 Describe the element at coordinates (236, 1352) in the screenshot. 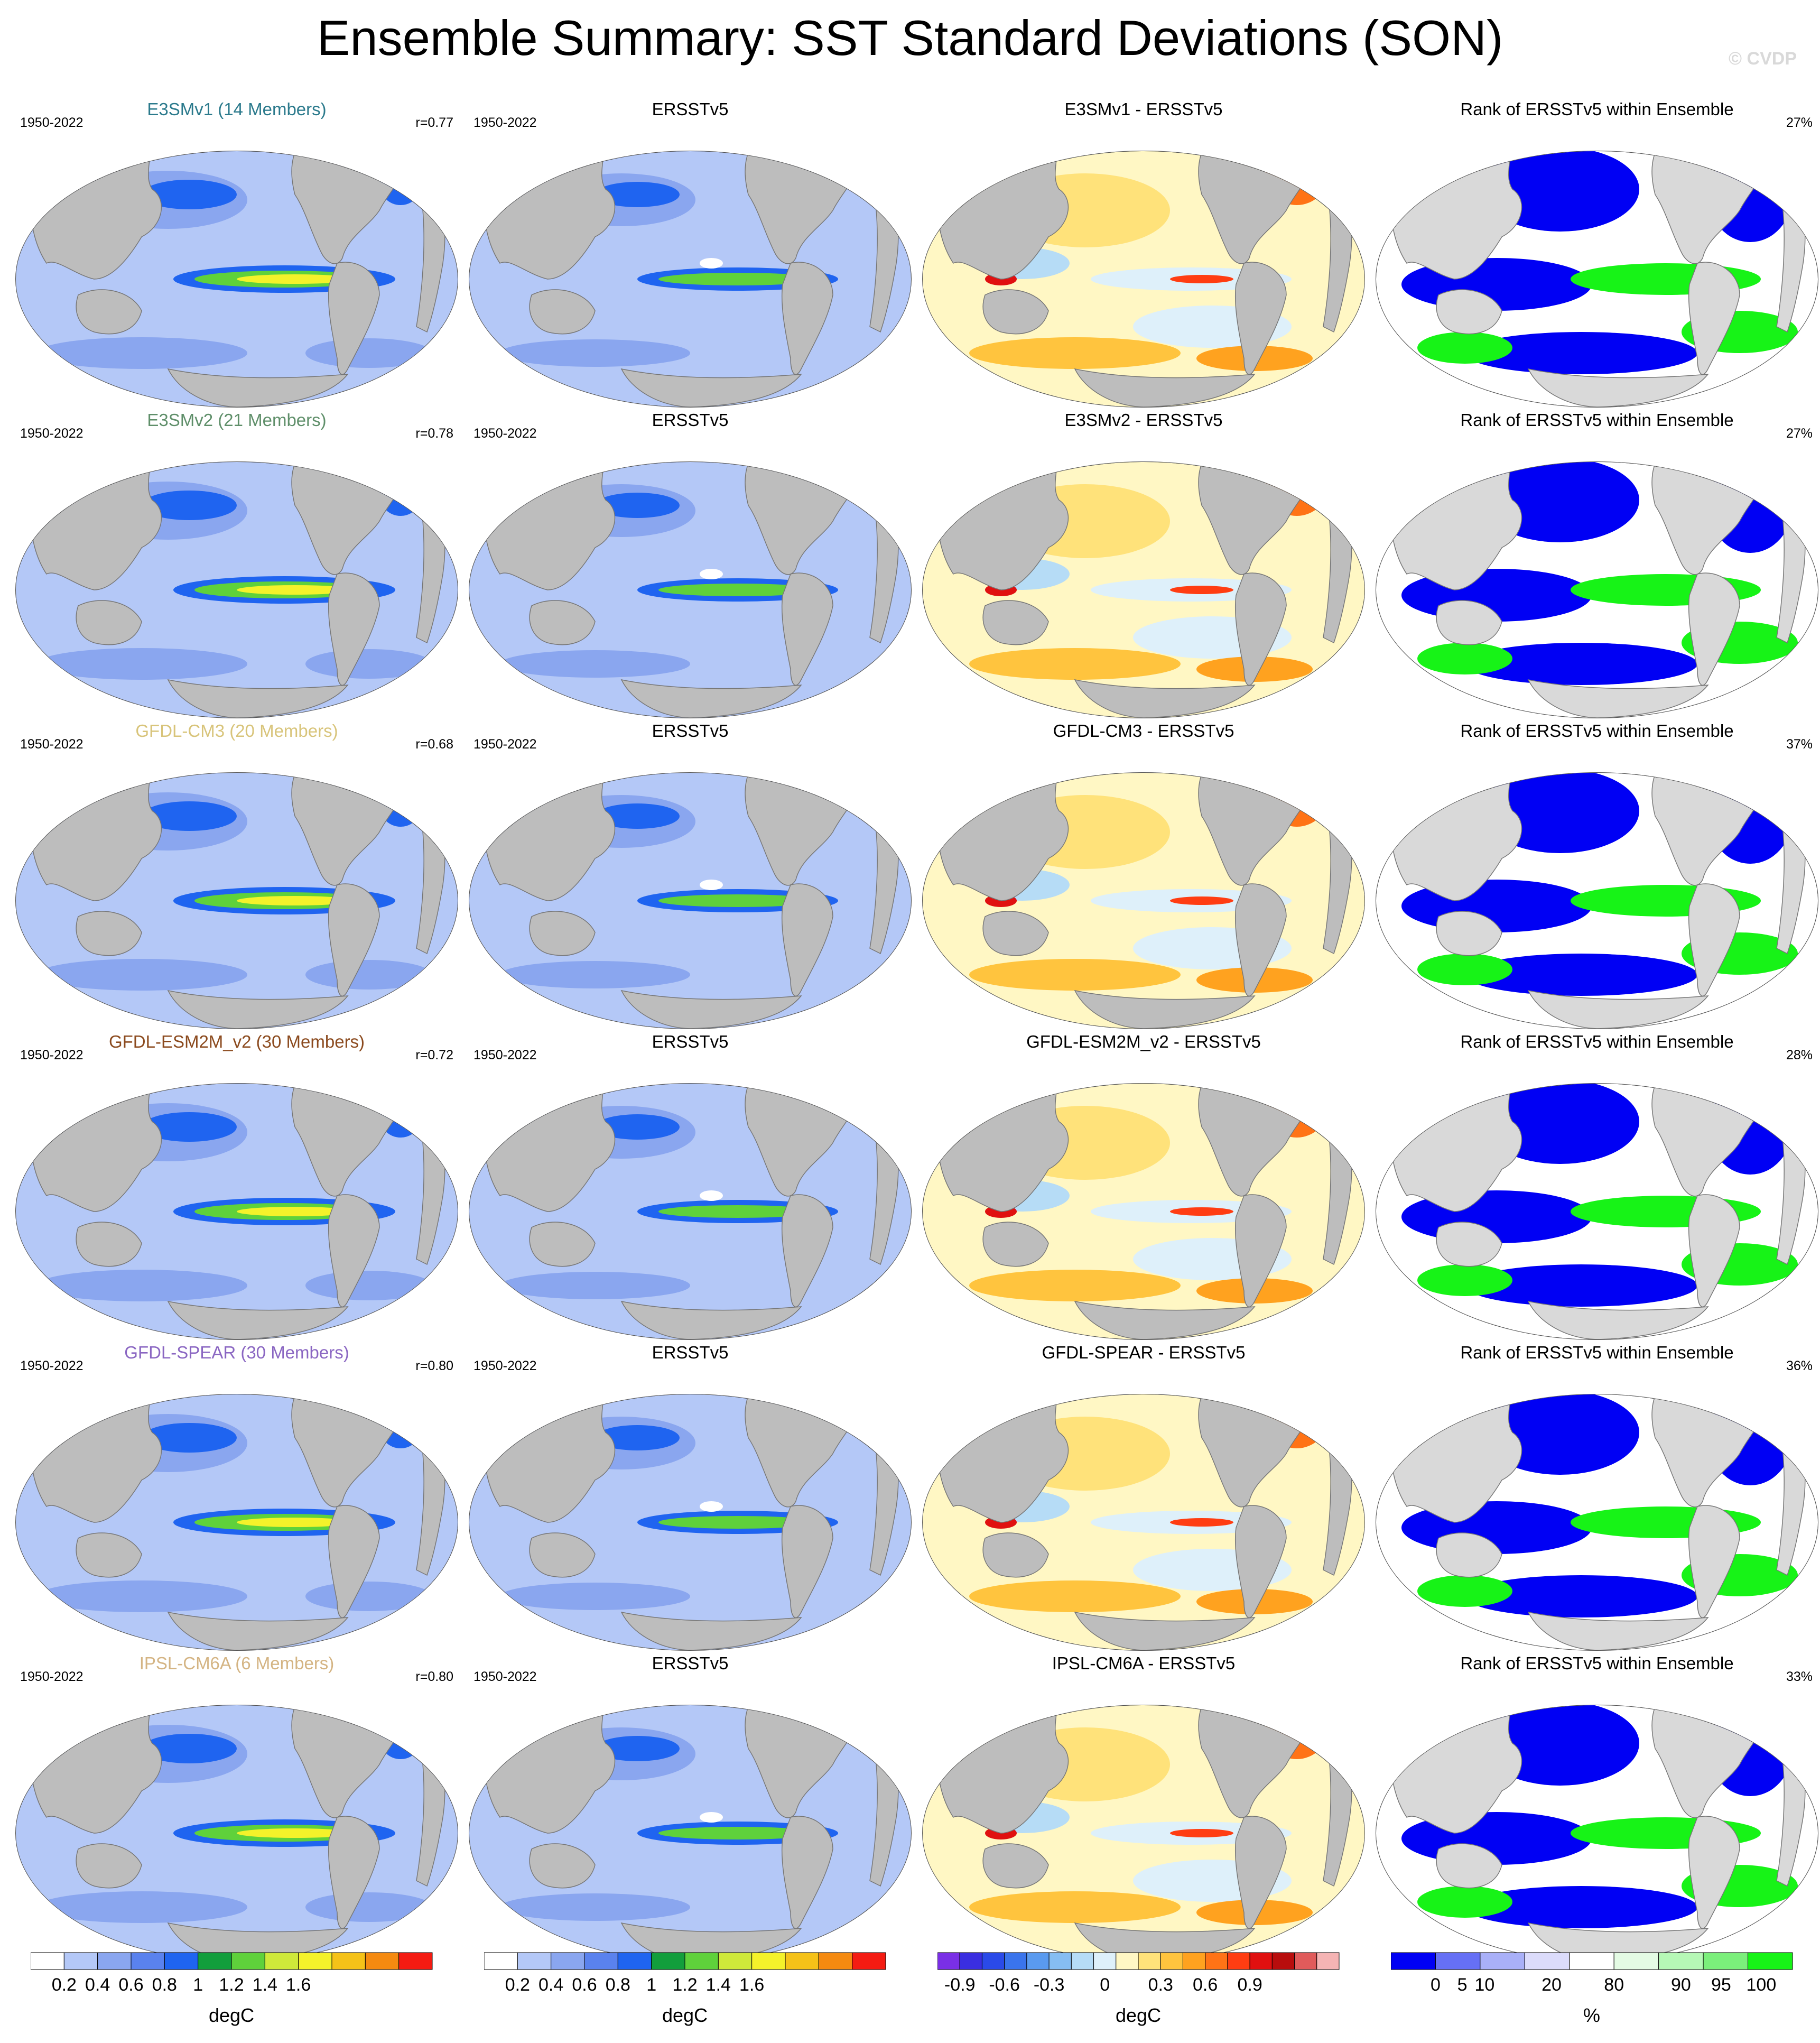

I see `model-title: GFDL-SPEAR (30 Members)` at that location.